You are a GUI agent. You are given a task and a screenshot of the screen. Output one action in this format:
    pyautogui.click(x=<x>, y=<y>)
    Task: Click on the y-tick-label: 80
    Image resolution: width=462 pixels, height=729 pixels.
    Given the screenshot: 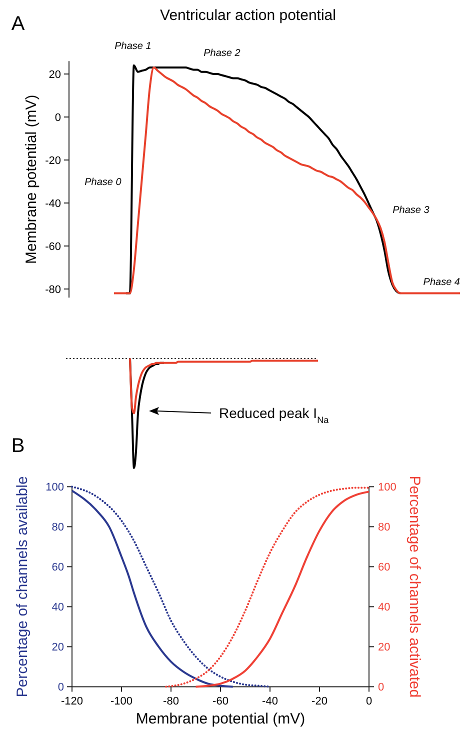 What is the action you would take?
    pyautogui.click(x=58, y=528)
    